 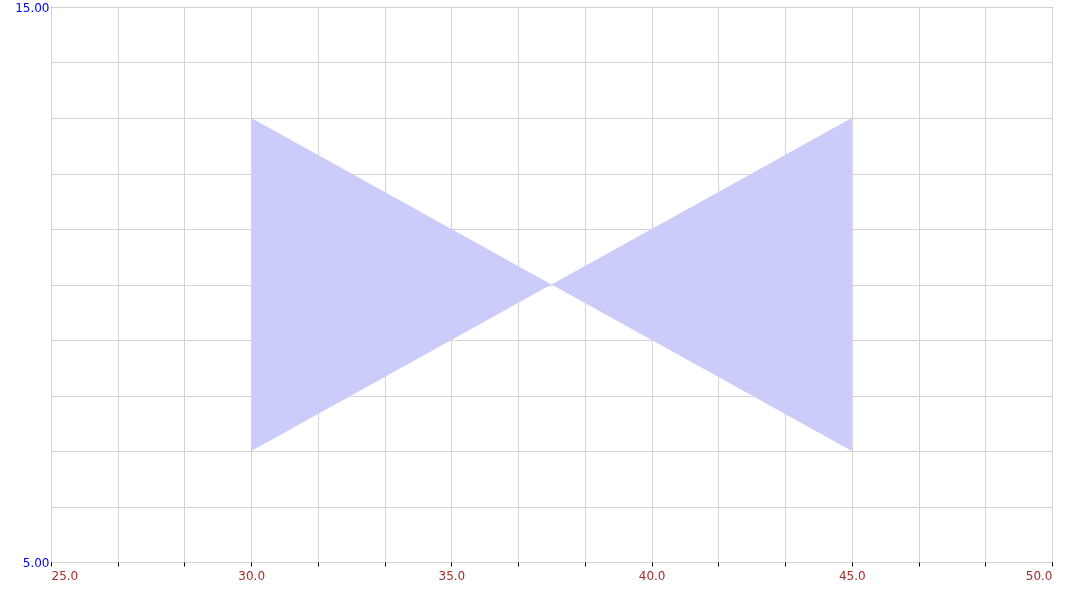 I want to click on x-tick-label: 30.0, so click(x=252, y=575).